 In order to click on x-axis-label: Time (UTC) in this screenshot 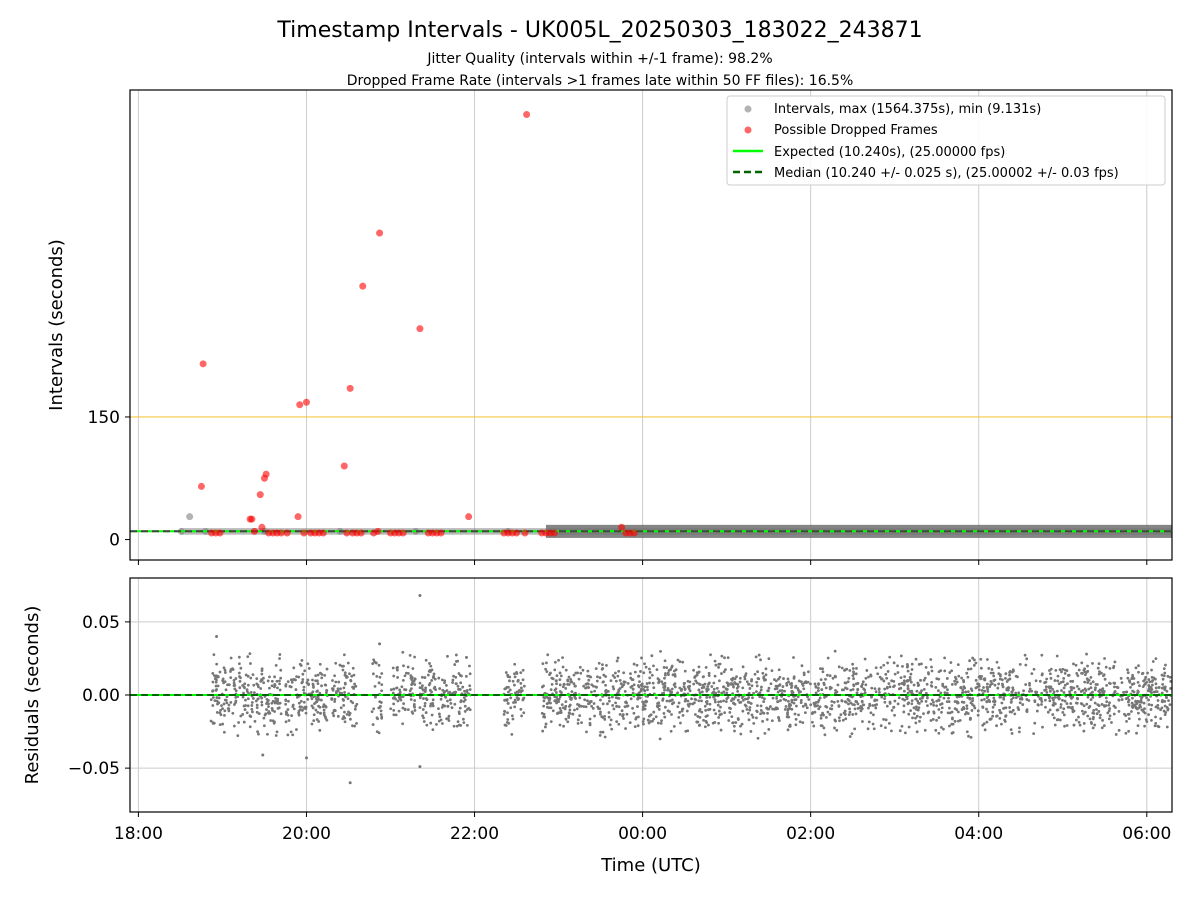, I will do `click(650, 865)`.